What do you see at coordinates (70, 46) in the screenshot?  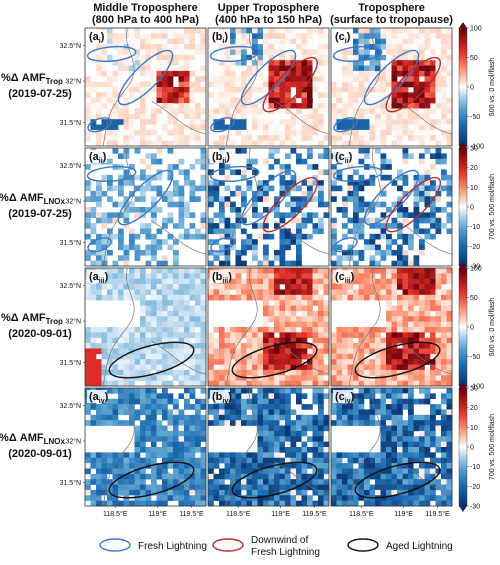 I see `y-tick-label: 32.5°N` at bounding box center [70, 46].